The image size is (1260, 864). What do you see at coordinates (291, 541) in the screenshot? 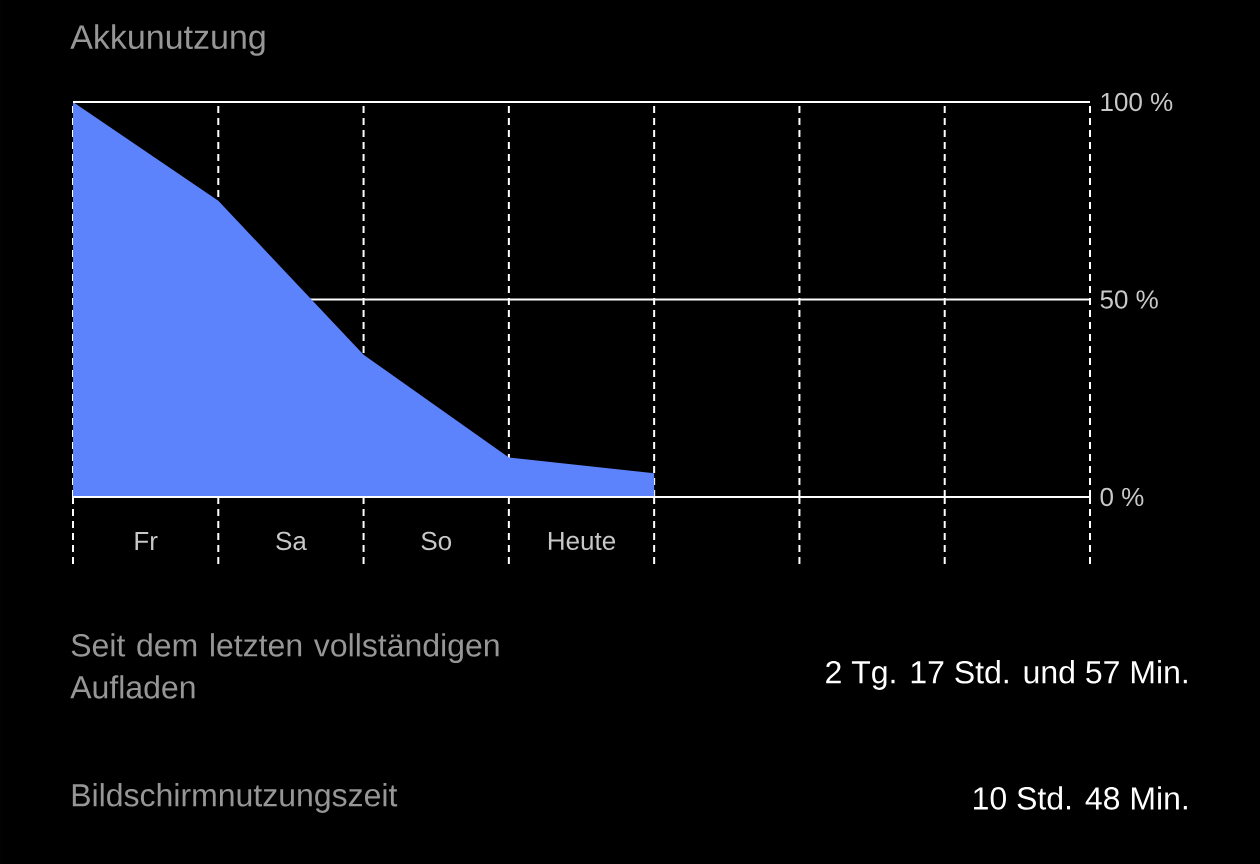
I see `text: Sa` at bounding box center [291, 541].